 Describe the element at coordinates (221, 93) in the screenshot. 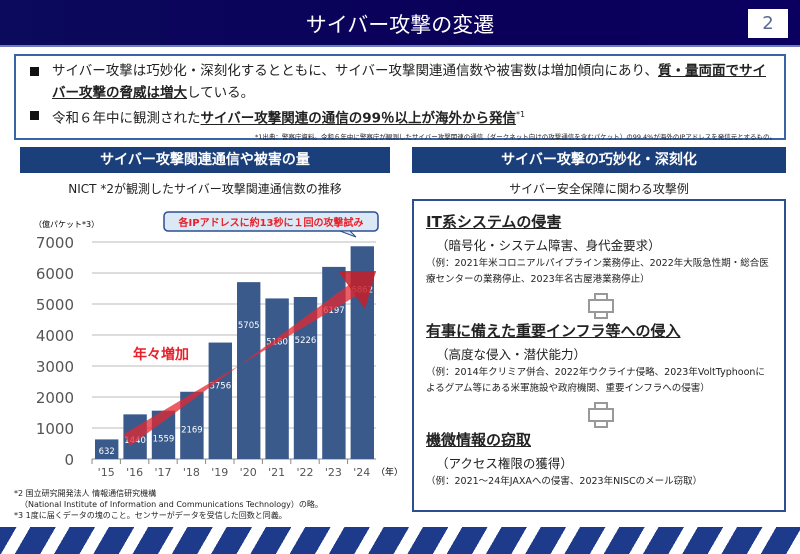

I see `text: している。` at that location.